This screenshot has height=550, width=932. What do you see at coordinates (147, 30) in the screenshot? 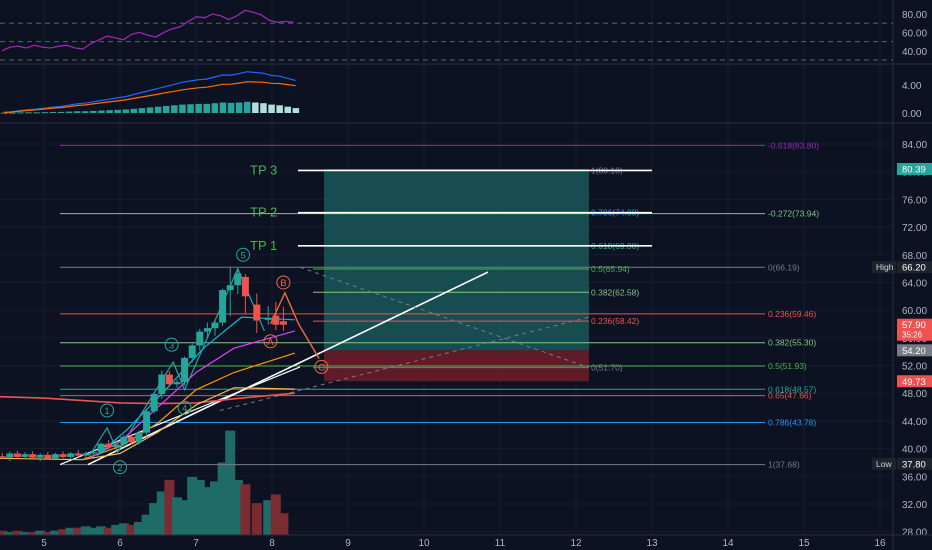
I see `rsi-line` at bounding box center [147, 30].